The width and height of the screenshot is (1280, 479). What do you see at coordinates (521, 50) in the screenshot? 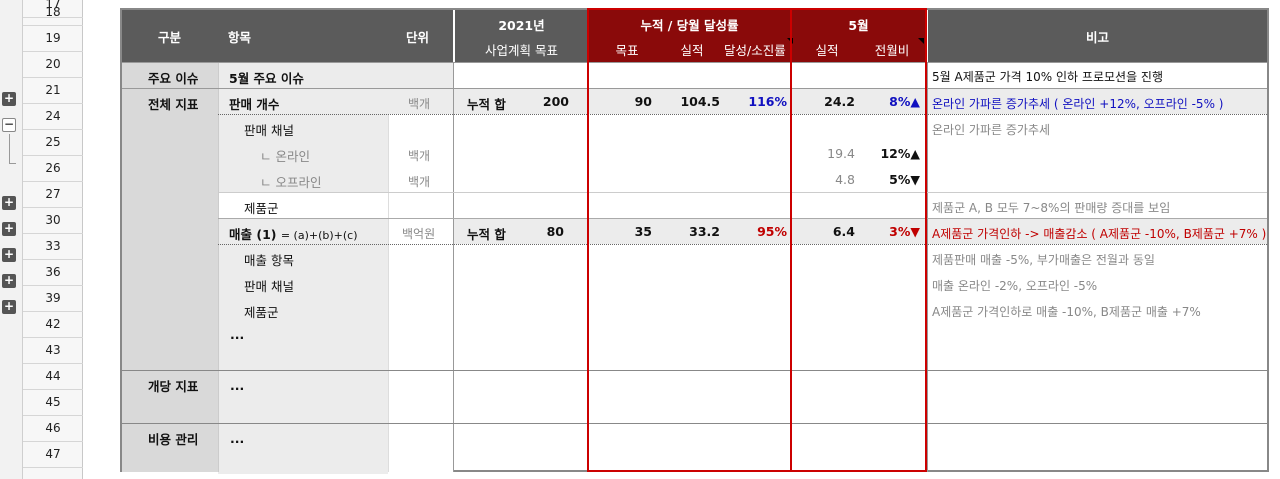
I see `header-year-sub: 사업계획 목표` at bounding box center [521, 50].